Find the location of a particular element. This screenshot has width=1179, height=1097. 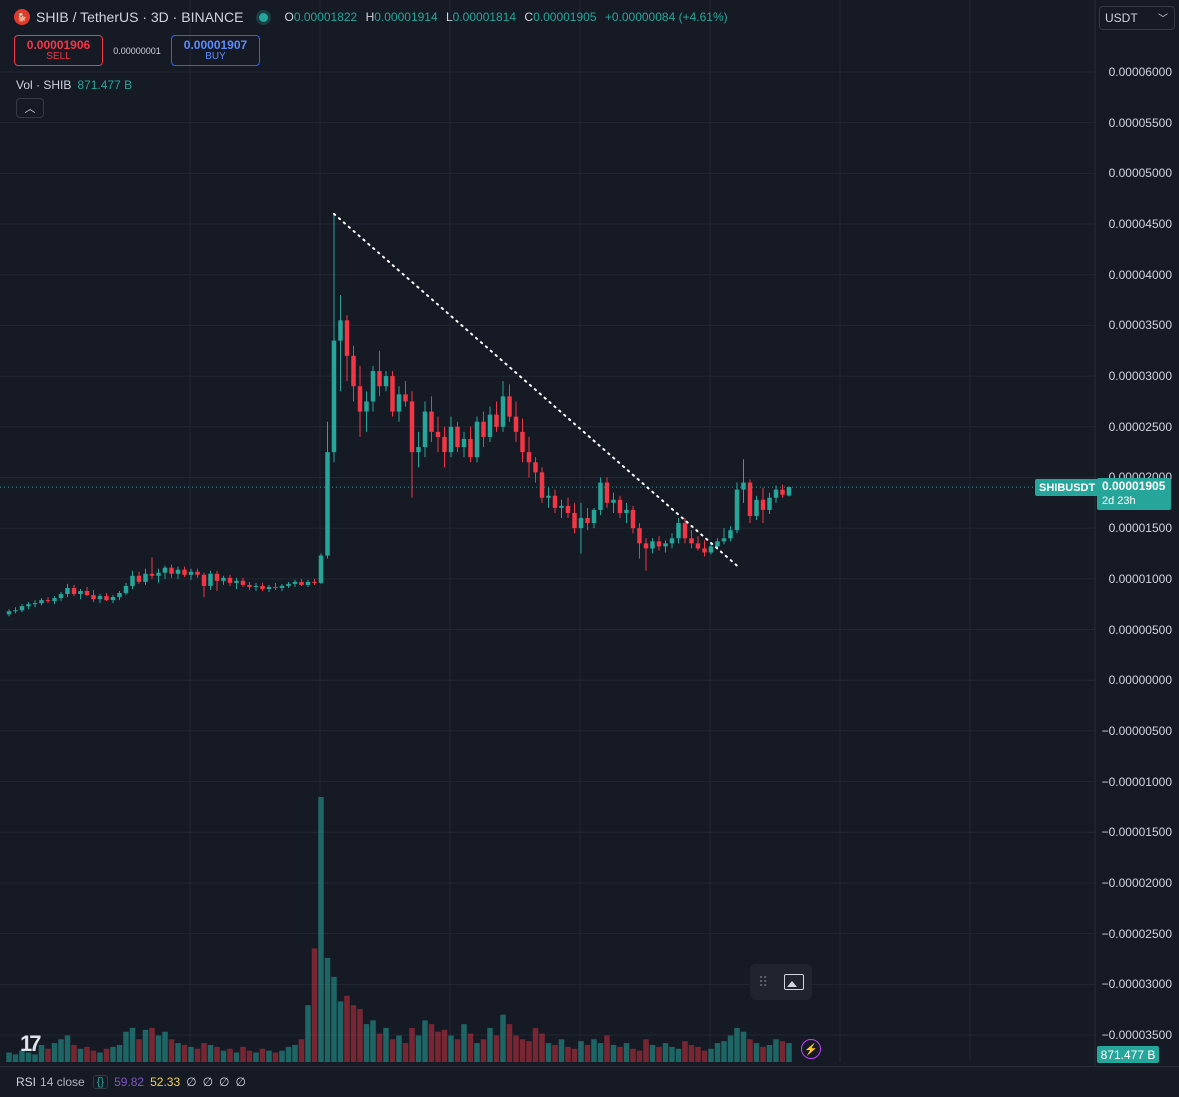

rsi-extra-value: ∅ is located at coordinates (191, 1082).